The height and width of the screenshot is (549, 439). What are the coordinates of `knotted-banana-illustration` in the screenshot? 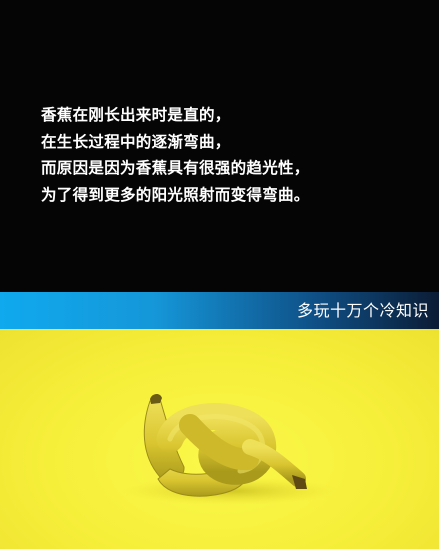 It's located at (230, 449).